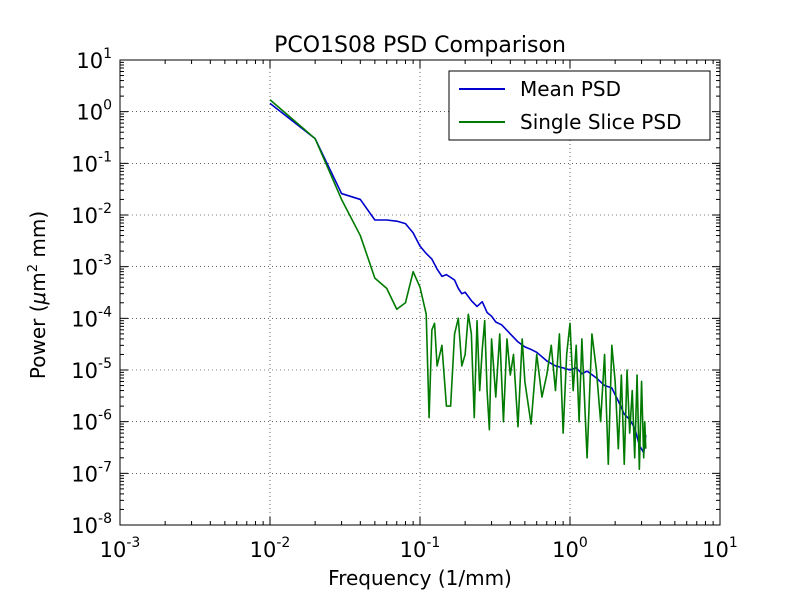 The image size is (800, 600). I want to click on legend-box, so click(579, 105).